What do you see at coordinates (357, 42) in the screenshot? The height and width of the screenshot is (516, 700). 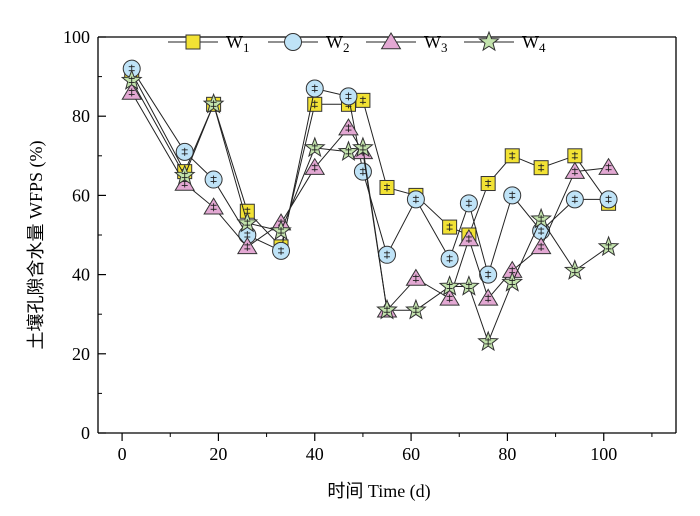 I see `legend: W1 W2 W3 W4` at bounding box center [357, 42].